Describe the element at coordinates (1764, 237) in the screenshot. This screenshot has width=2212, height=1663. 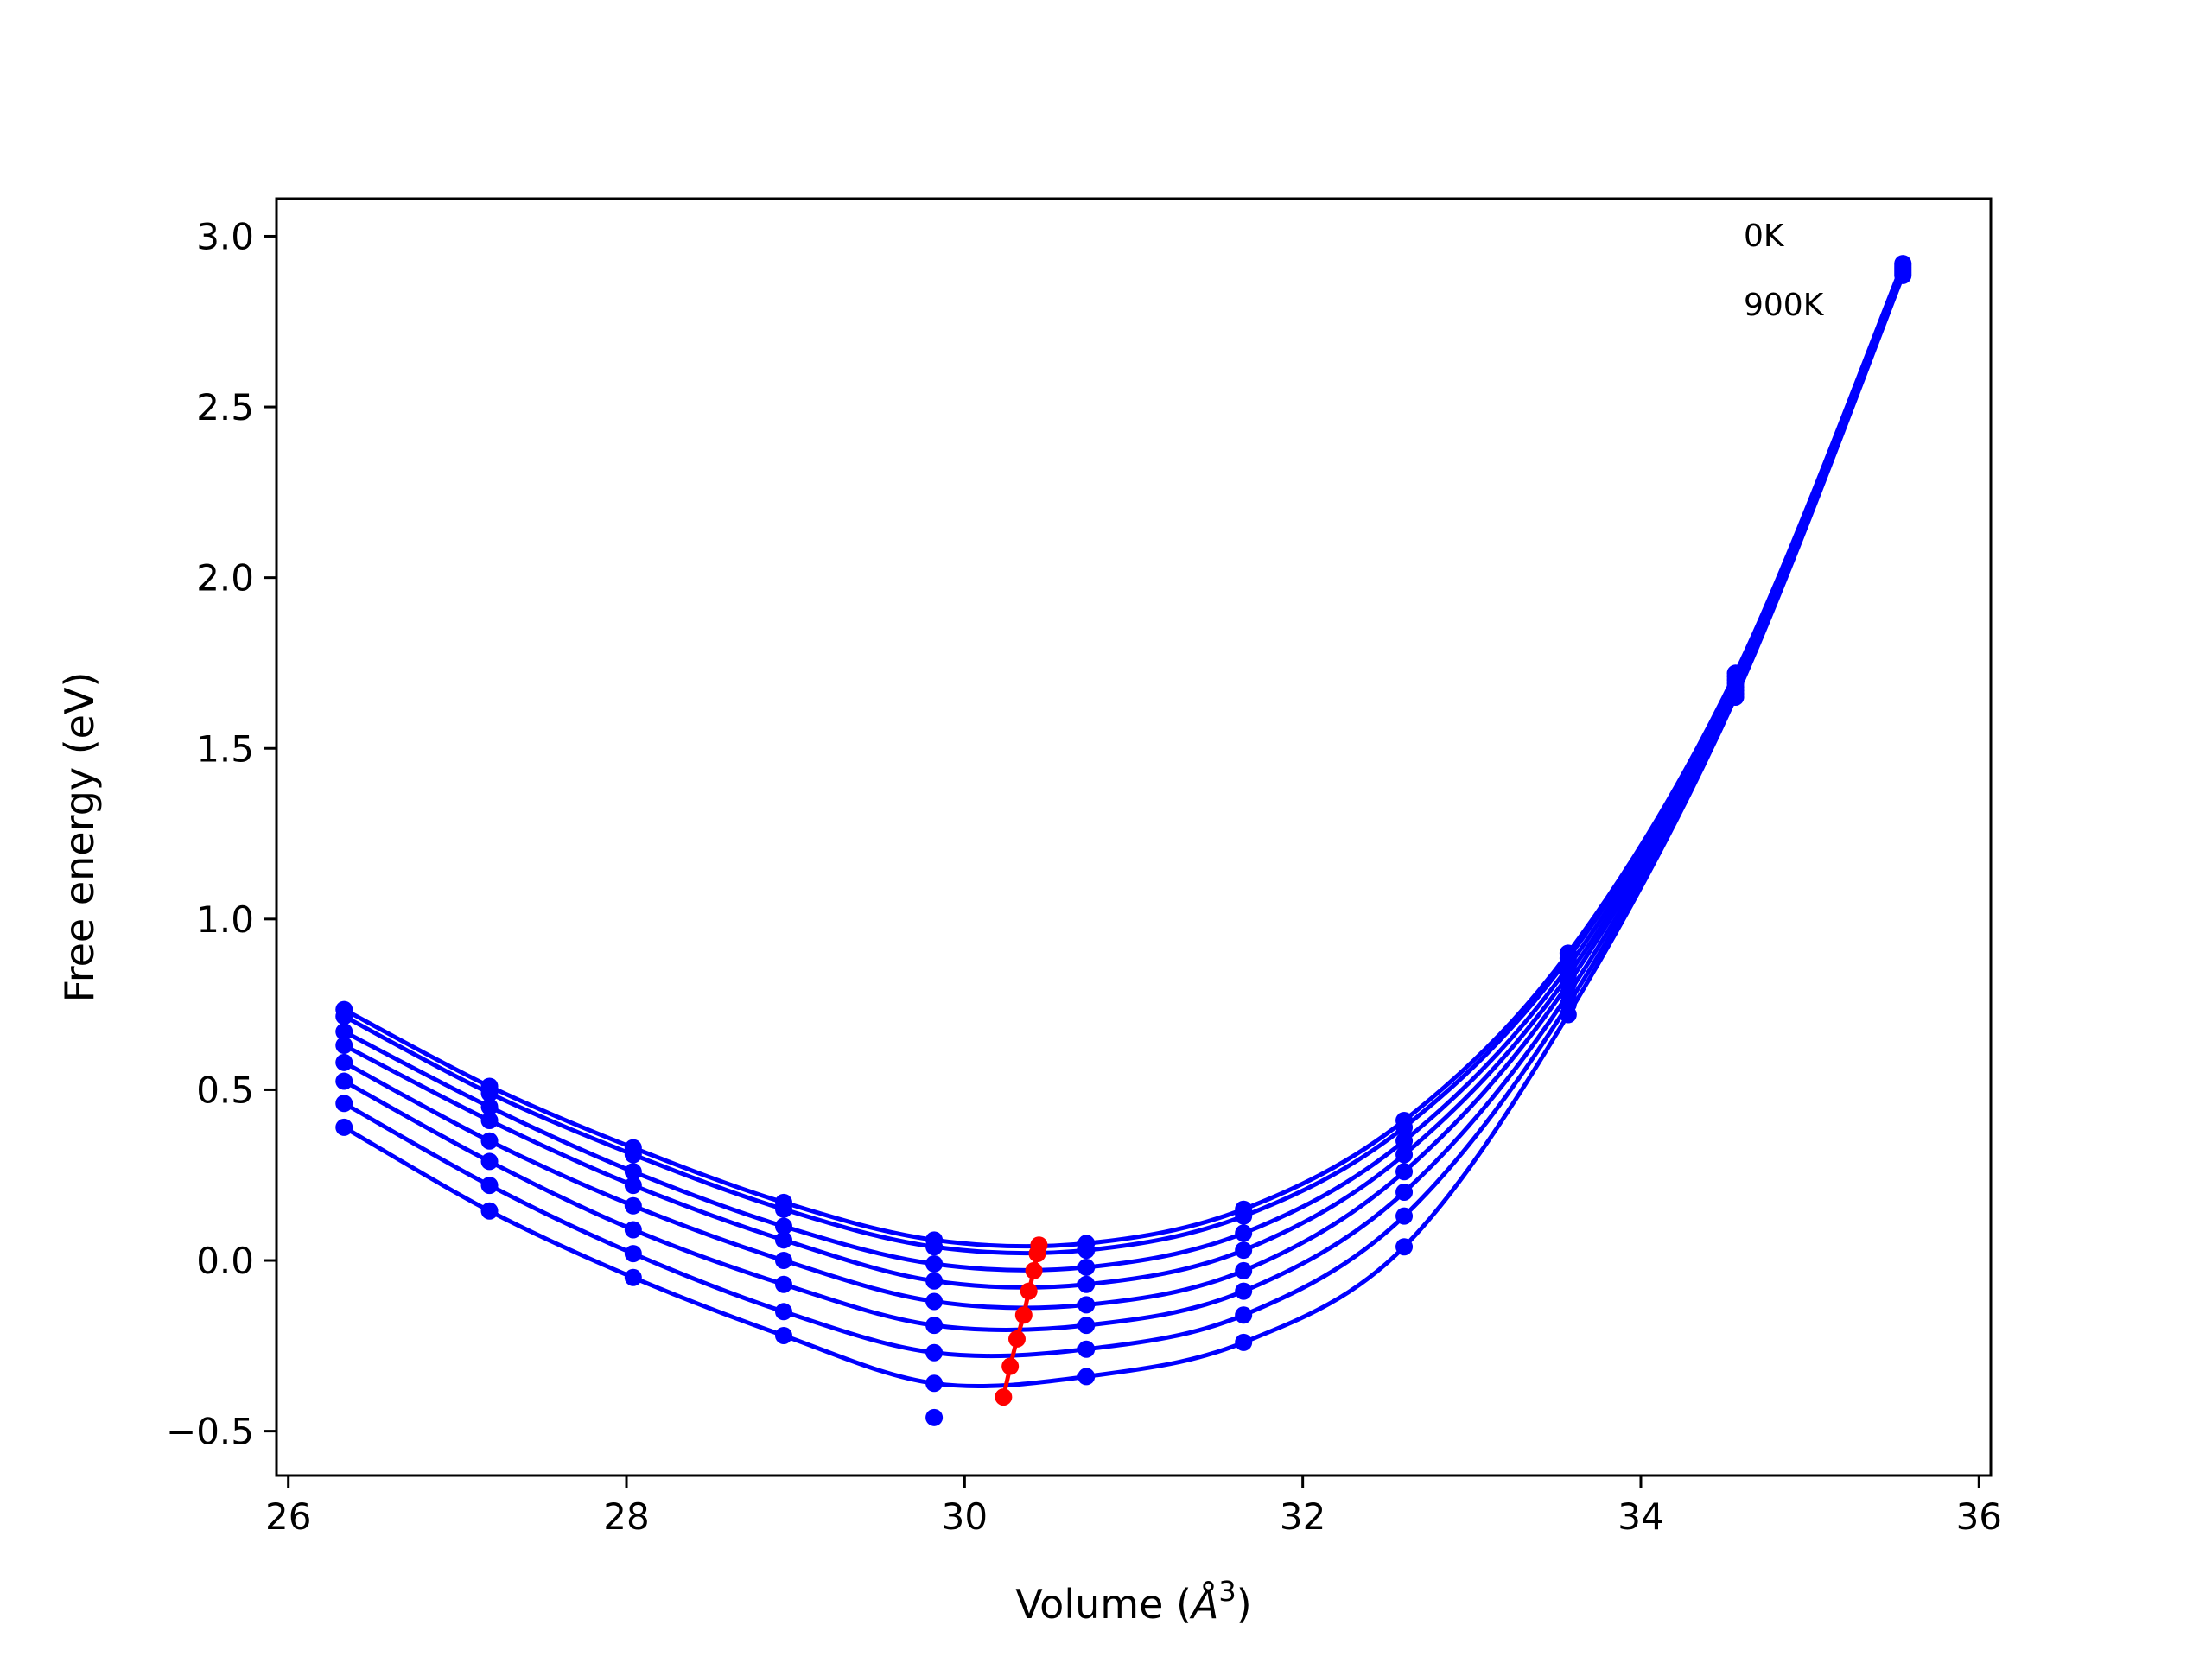
I see `legend-label-0k: 0K` at that location.